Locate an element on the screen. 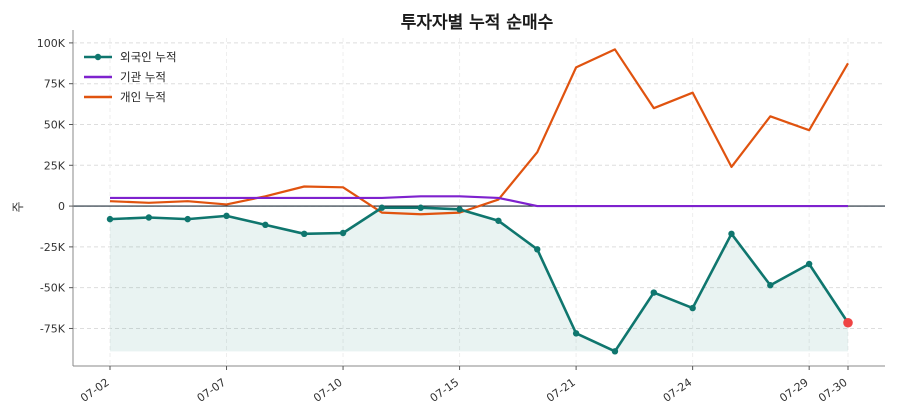  y-tick-label: 50K is located at coordinates (55, 124).